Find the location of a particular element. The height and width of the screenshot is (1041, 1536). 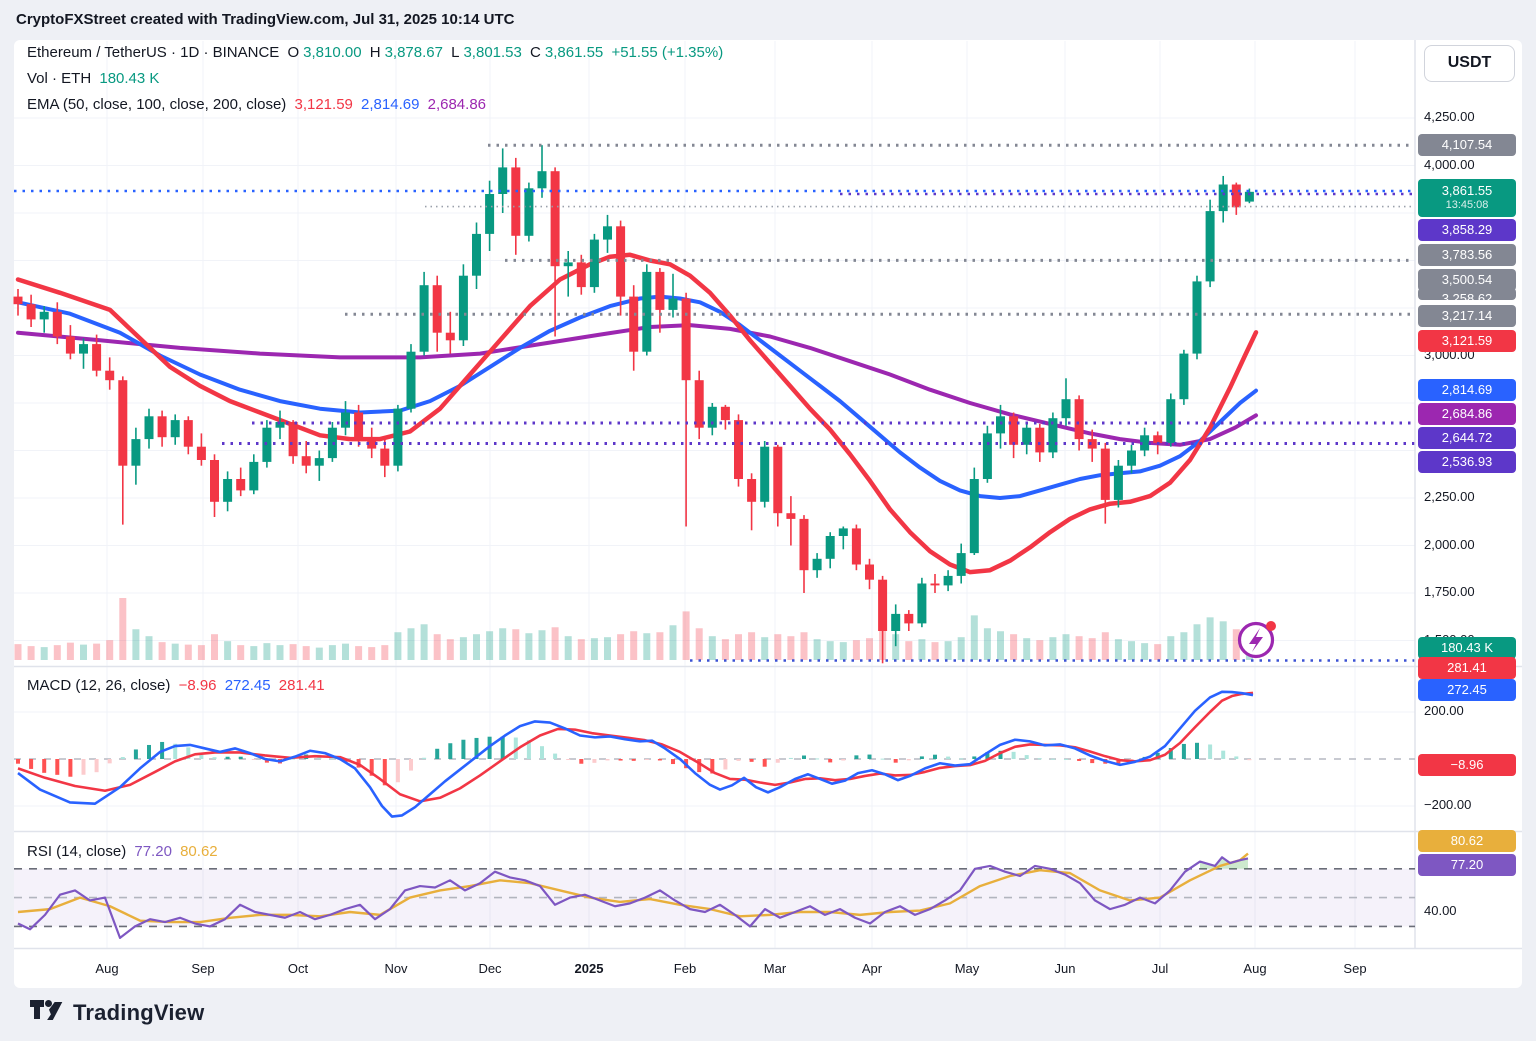

price-axis-badge: 180.43 K is located at coordinates (1467, 648).